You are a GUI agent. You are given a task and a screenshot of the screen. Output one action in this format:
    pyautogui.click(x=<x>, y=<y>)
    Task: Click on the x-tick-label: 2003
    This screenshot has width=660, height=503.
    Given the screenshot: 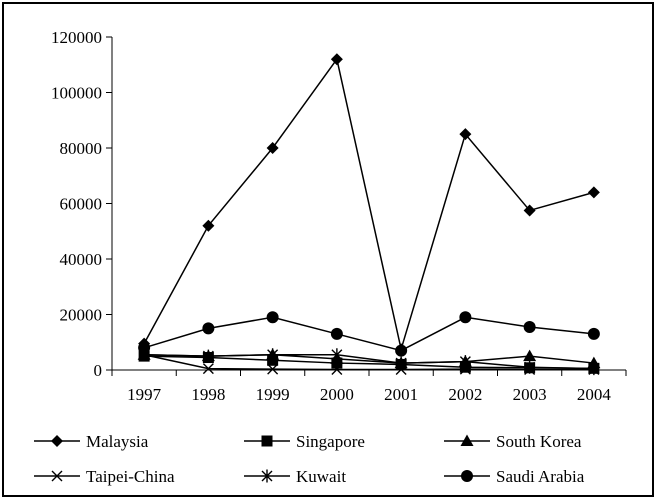 What is the action you would take?
    pyautogui.click(x=530, y=394)
    